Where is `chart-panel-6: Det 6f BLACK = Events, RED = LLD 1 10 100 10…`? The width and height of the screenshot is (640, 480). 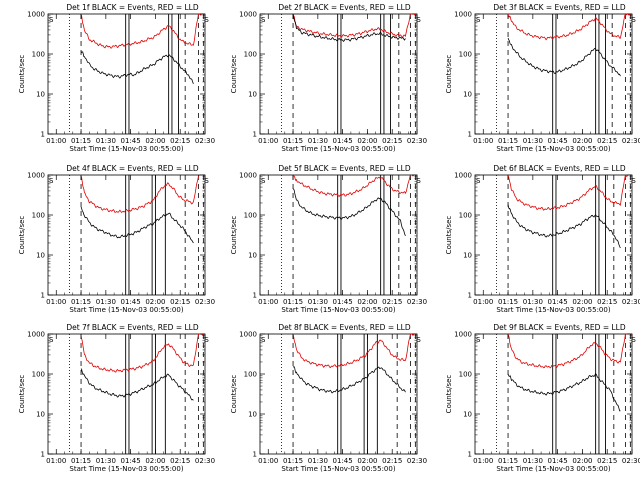
chart-panel-6: Det 6f BLACK = Events, RED = LLD 1 10 100 10… is located at coordinates (542, 239).